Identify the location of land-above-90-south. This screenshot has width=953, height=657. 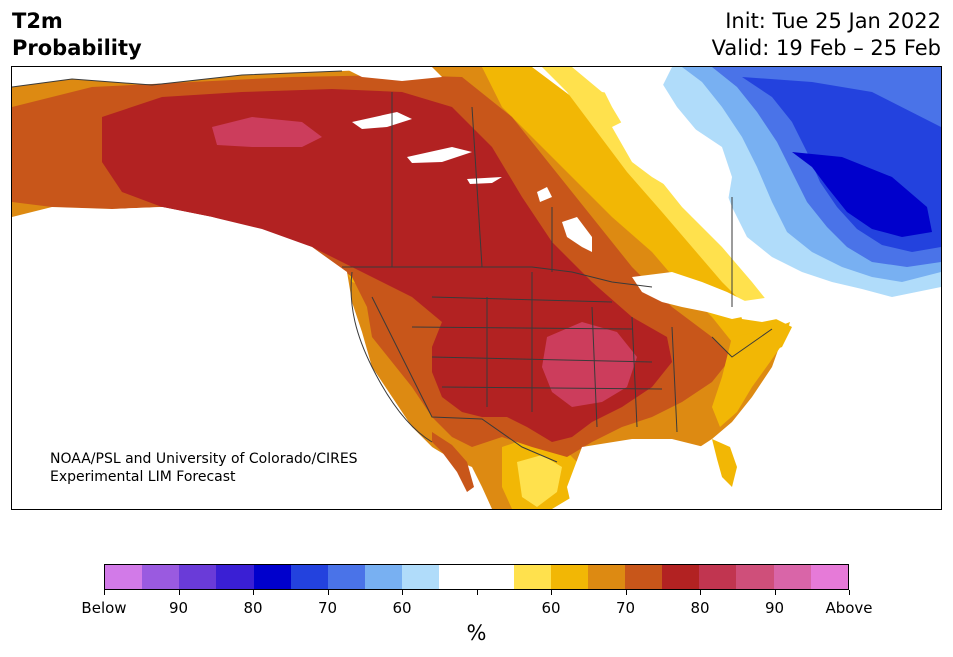
(589, 364).